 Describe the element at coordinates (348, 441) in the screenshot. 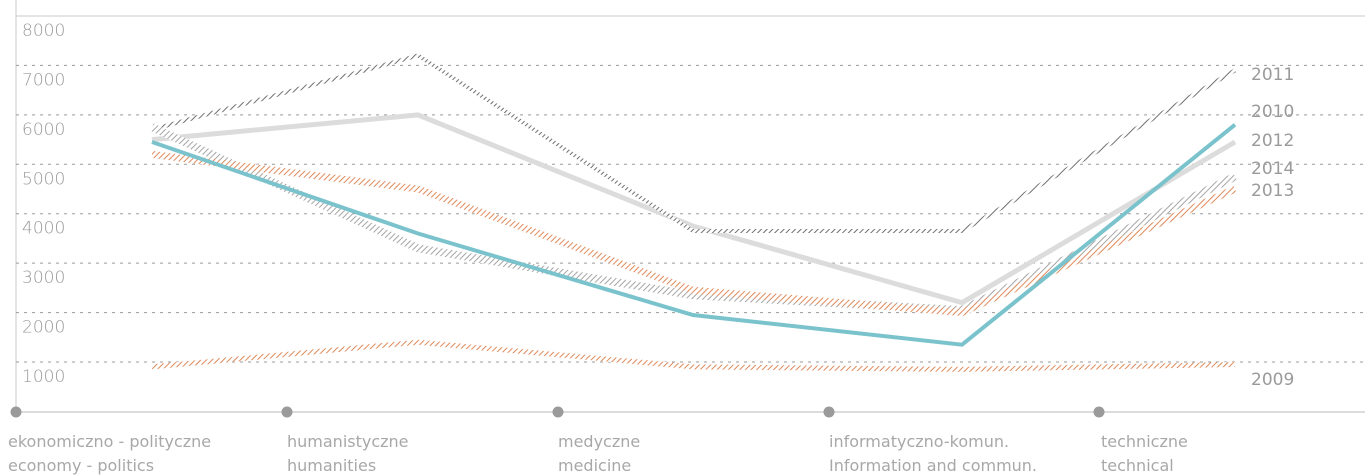

I see `x-tick-label: humanistyczne` at that location.